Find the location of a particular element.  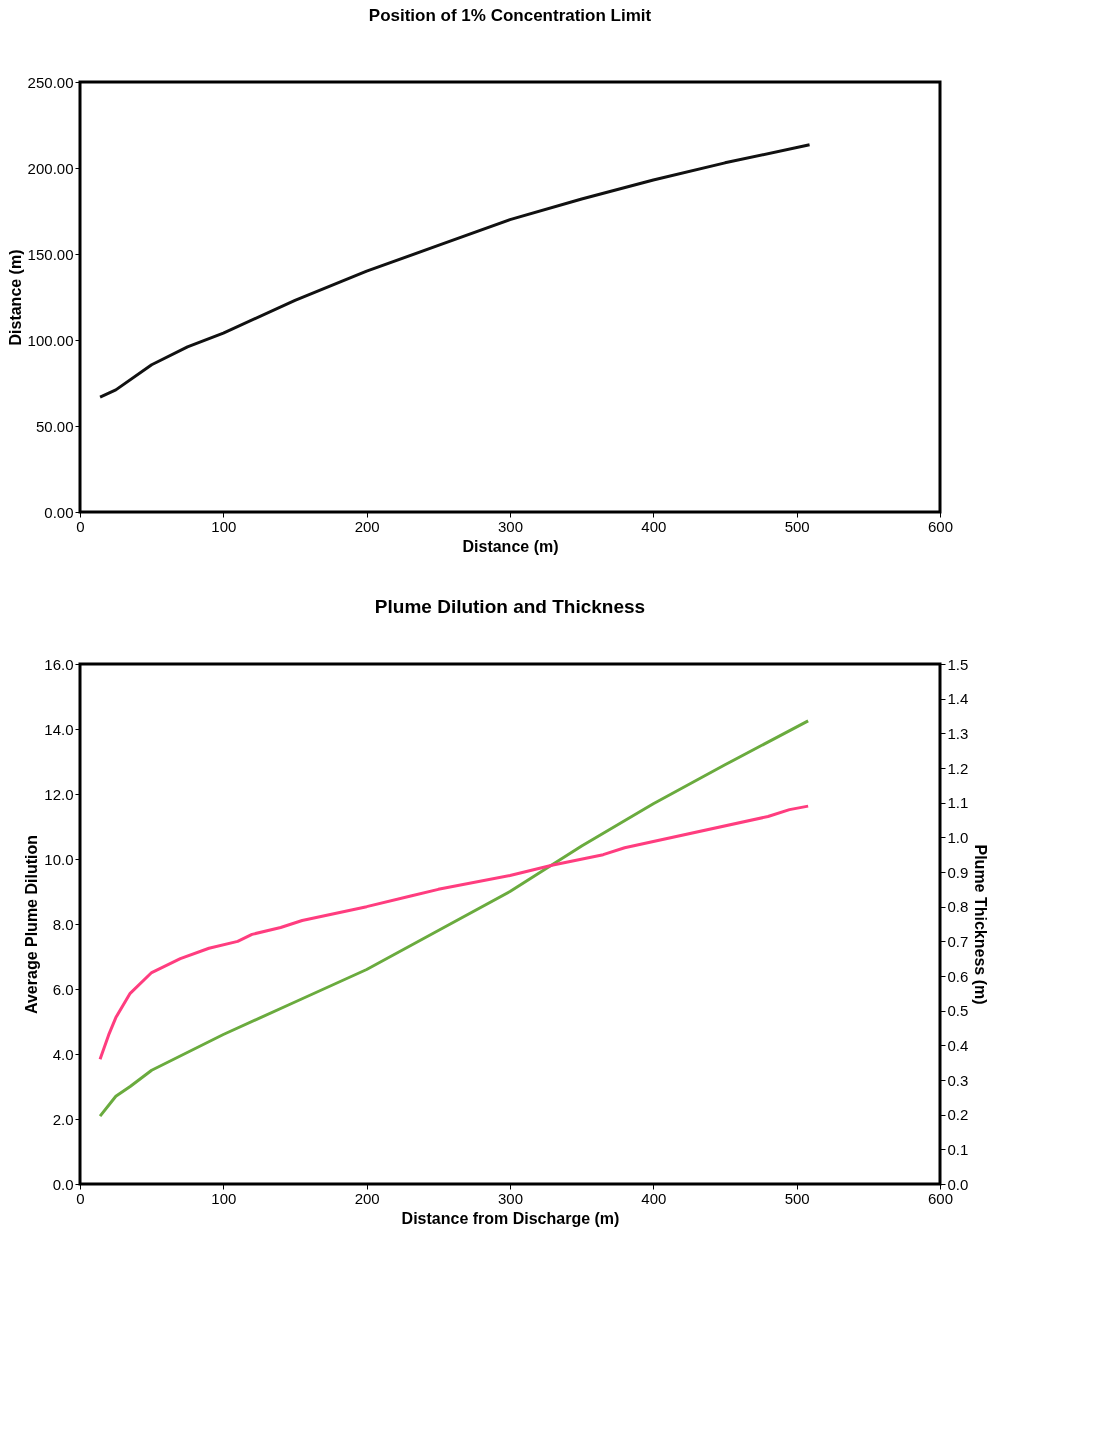

y-axis-title: Average Plume Dilution is located at coordinates (32, 924).